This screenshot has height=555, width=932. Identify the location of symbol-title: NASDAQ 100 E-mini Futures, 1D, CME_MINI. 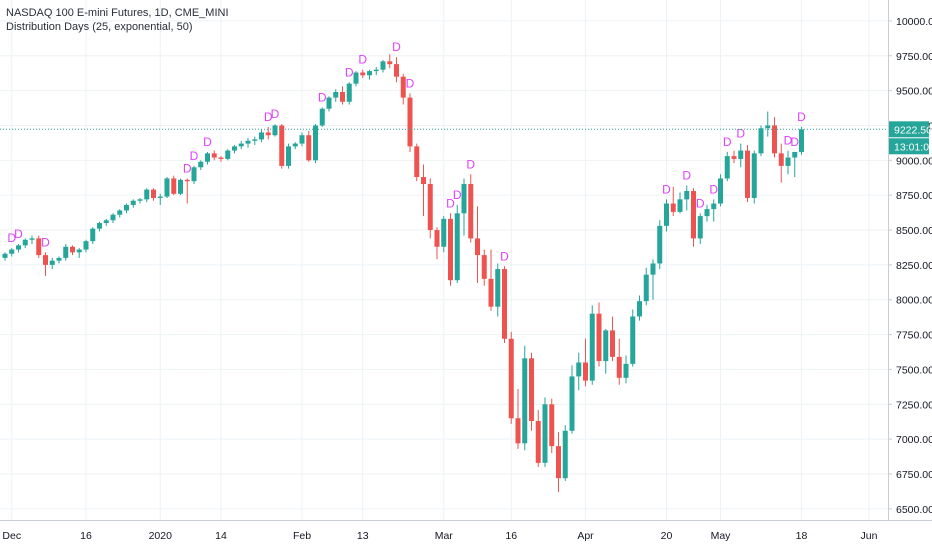
(117, 13).